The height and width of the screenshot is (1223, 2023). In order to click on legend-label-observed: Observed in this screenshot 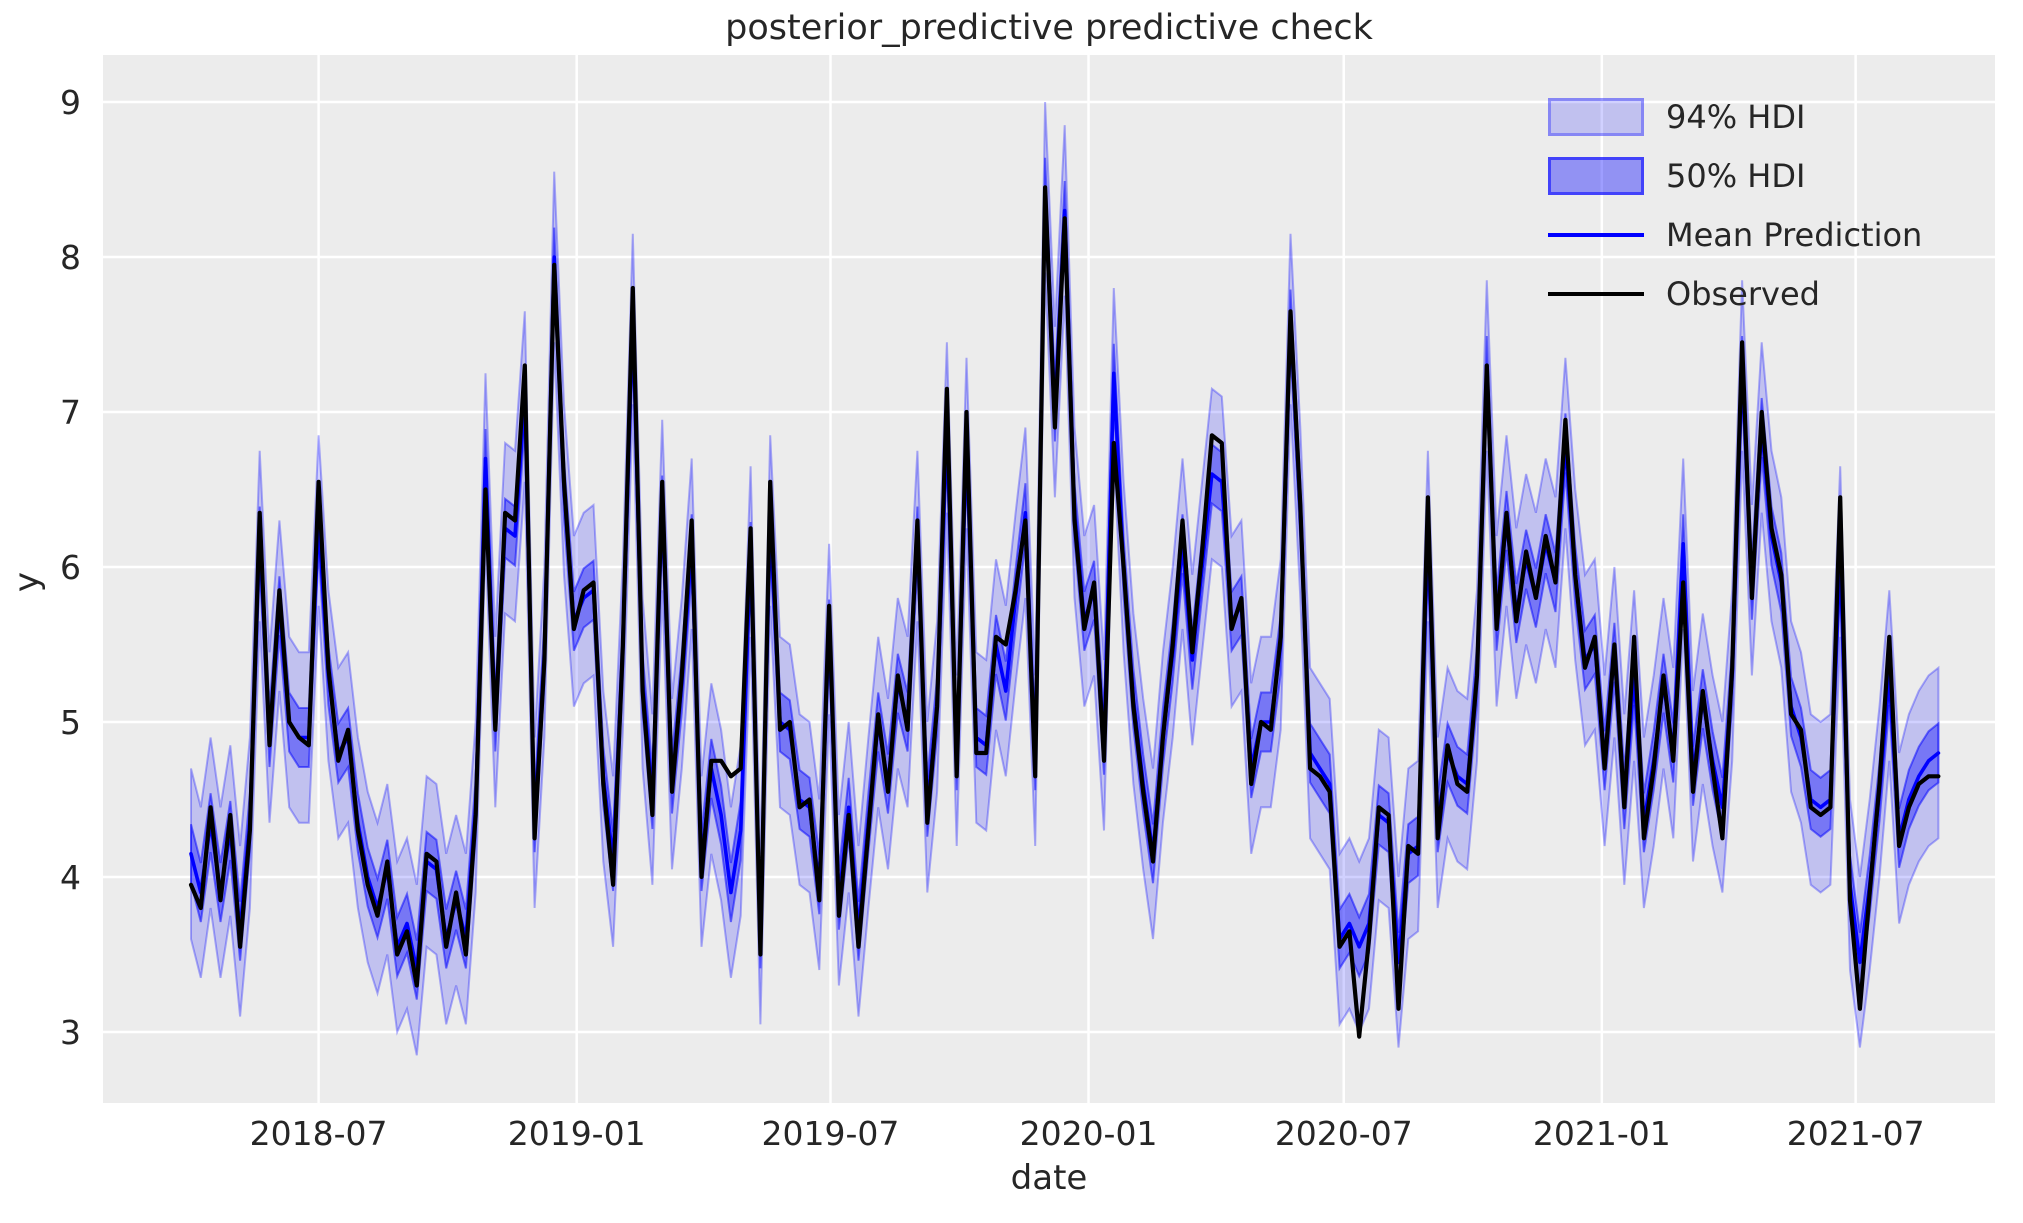, I will do `click(1743, 294)`.